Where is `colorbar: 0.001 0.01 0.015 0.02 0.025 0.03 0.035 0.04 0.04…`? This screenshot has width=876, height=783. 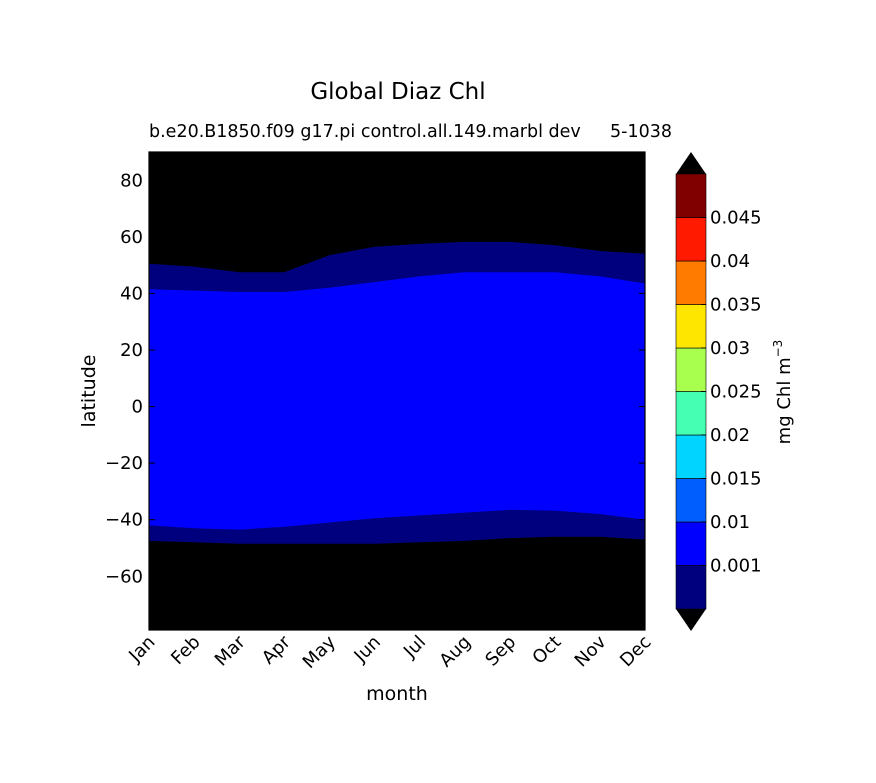 colorbar: 0.001 0.01 0.015 0.02 0.025 0.03 0.035 0.04 0.04… is located at coordinates (718, 391).